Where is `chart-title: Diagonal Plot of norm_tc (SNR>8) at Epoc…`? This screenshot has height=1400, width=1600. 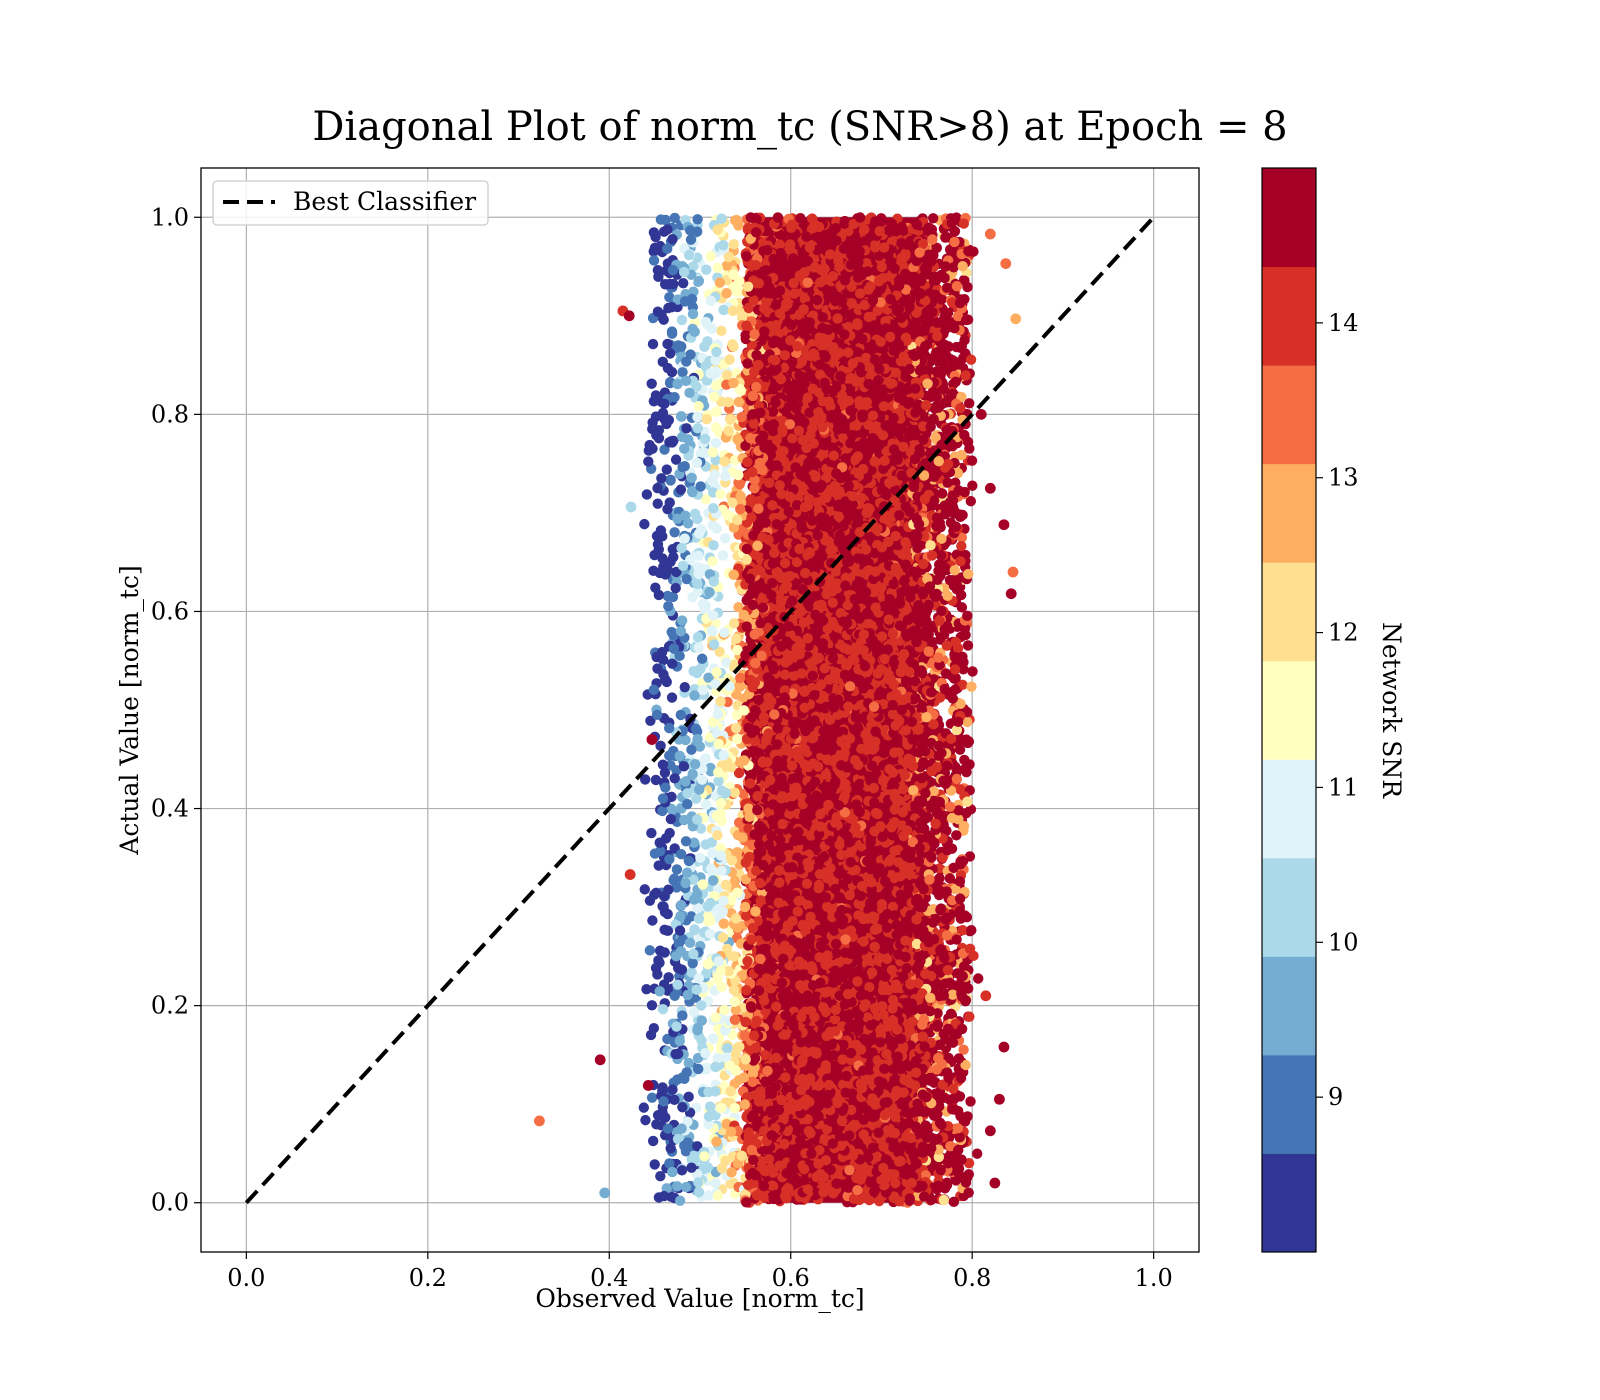 chart-title: Diagonal Plot of norm_tc (SNR>8) at Epoc… is located at coordinates (799, 127).